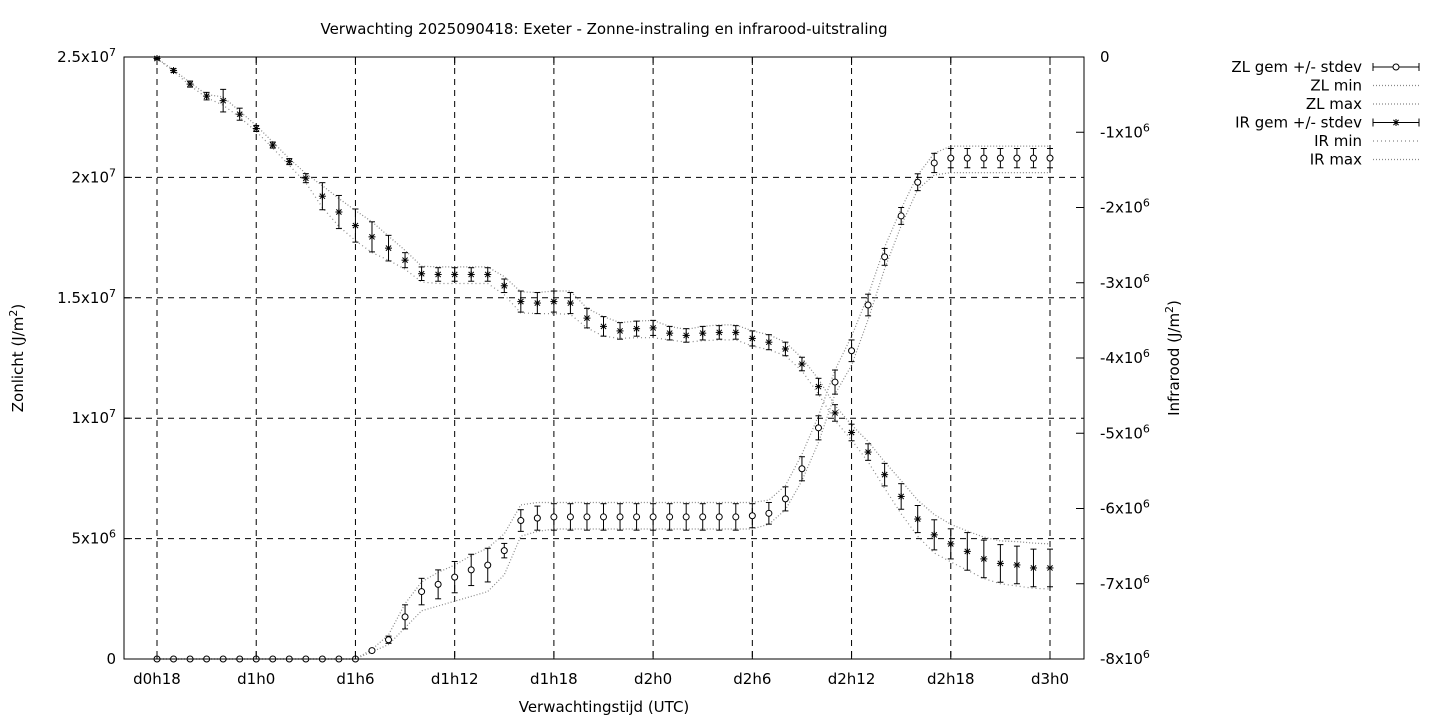 The width and height of the screenshot is (1440, 720). What do you see at coordinates (1336, 86) in the screenshot?
I see `legend-label: ZL min` at bounding box center [1336, 86].